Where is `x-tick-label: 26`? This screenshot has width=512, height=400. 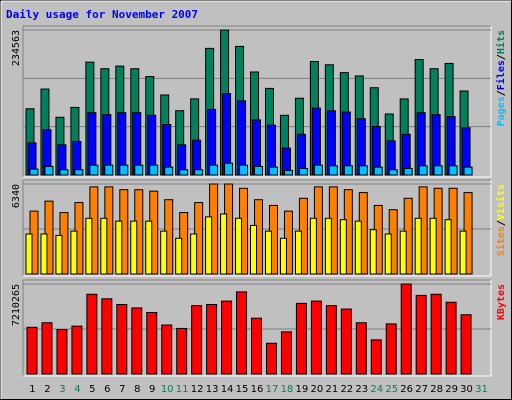
x-tick-label: 26 is located at coordinates (406, 389).